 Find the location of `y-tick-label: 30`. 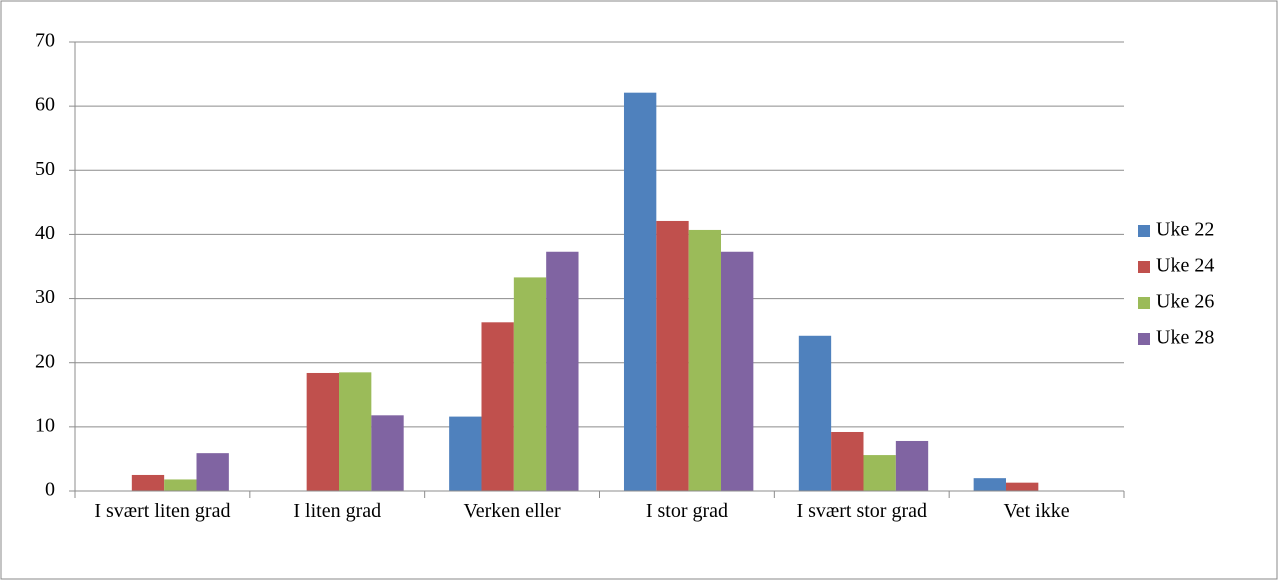

y-tick-label: 30 is located at coordinates (45, 297).